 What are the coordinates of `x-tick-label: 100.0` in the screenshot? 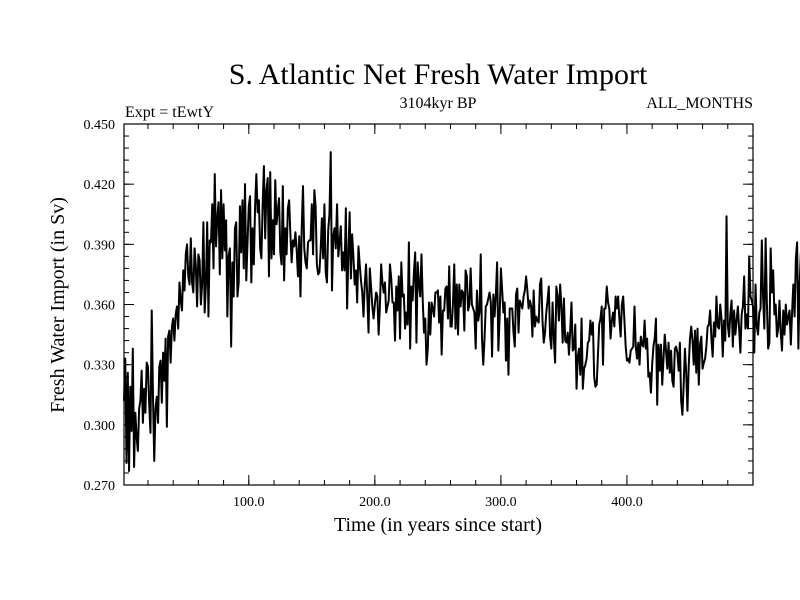 It's located at (249, 502).